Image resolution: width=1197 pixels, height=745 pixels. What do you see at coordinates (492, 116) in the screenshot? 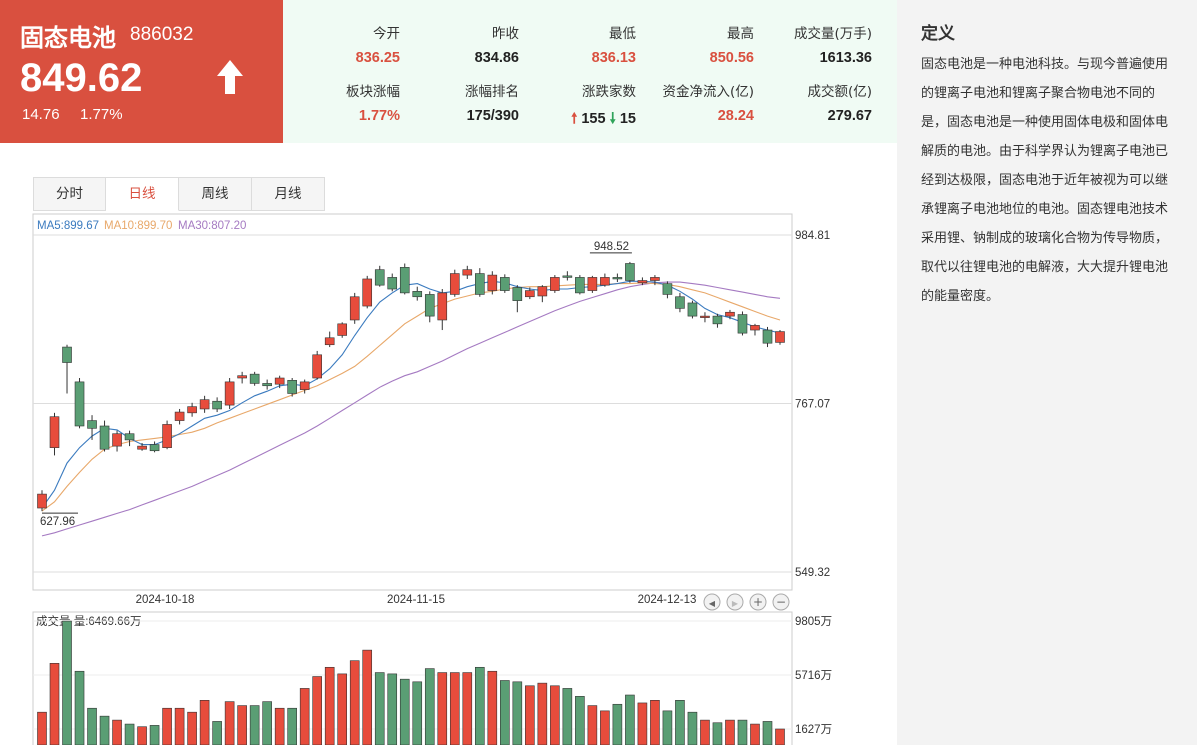
I see `stat-value: 175/390` at bounding box center [492, 116].